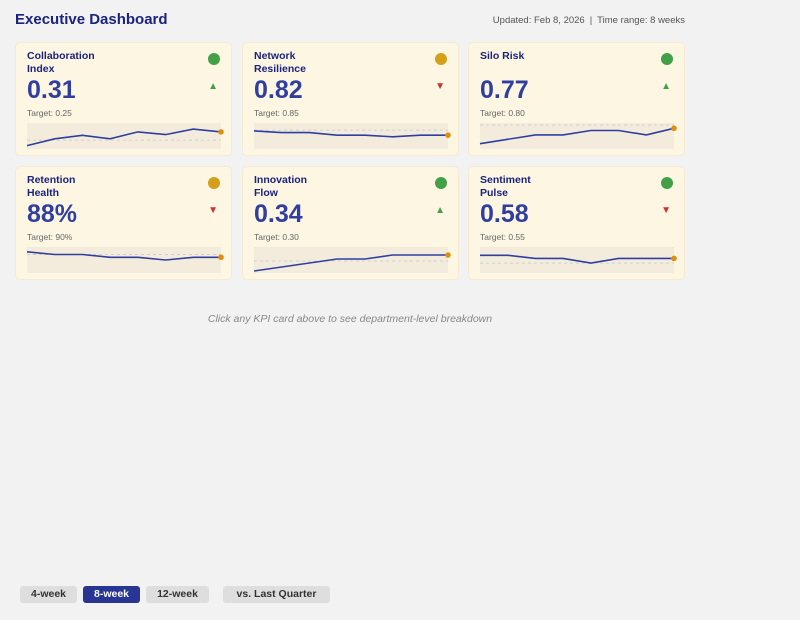 Image resolution: width=800 pixels, height=620 pixels. I want to click on kpi-card-network-resilience: Network Resilience ▼ 0.82 Target: 0.85, so click(350, 99).